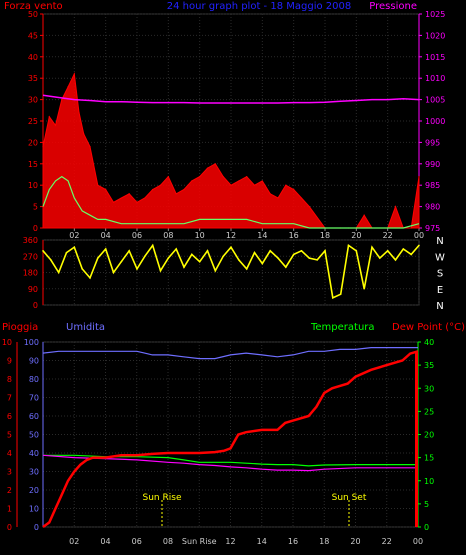  I want to click on temperature-title: Temperatura, so click(342, 327).